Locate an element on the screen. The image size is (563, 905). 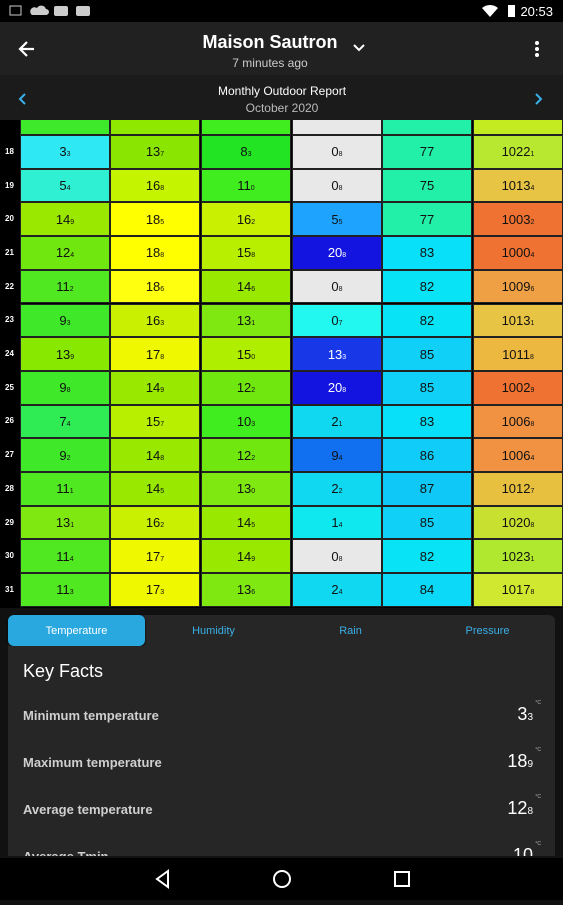
cell-value: 87 is located at coordinates (427, 489).